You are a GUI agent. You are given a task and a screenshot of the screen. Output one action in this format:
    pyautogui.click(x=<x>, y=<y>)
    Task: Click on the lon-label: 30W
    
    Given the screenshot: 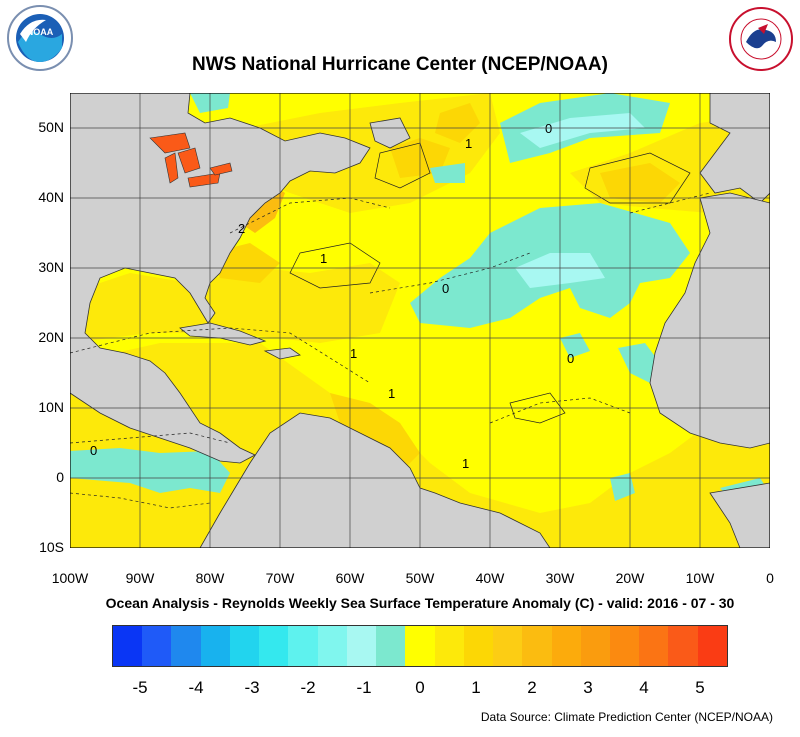 What is the action you would take?
    pyautogui.click(x=560, y=578)
    